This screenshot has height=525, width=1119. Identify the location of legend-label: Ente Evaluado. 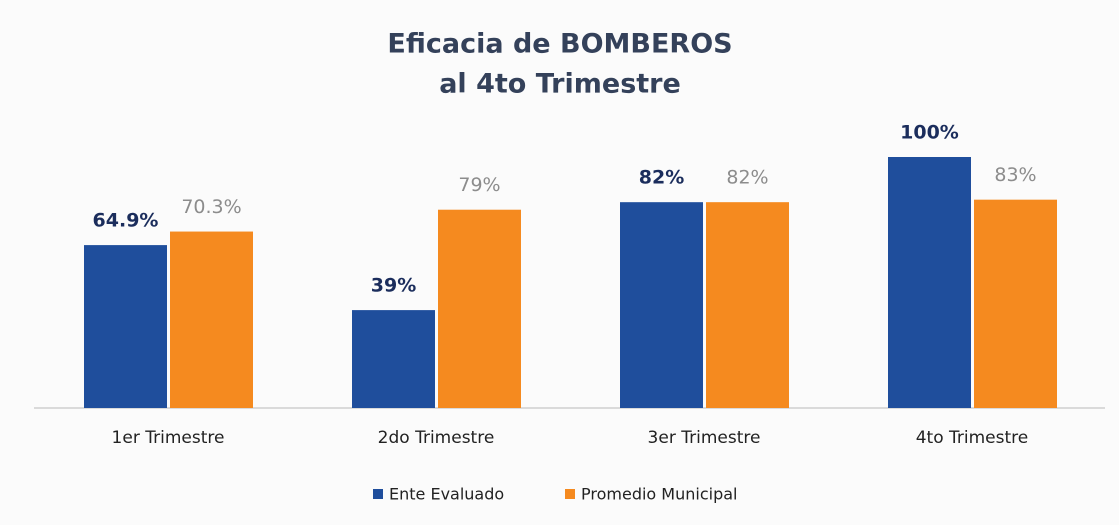
(446, 494).